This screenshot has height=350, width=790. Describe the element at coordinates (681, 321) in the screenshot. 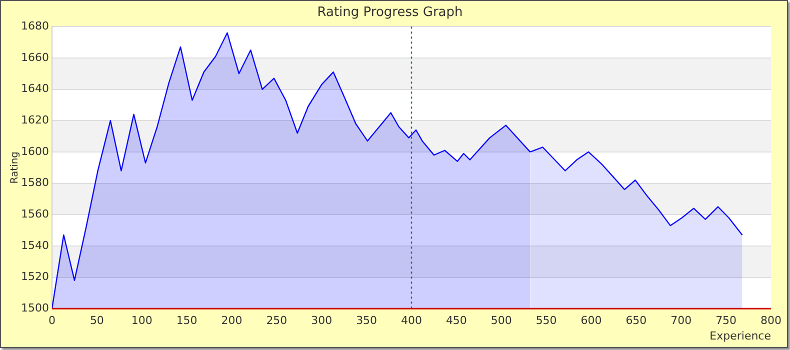

I see `x-tick-label: 700` at that location.